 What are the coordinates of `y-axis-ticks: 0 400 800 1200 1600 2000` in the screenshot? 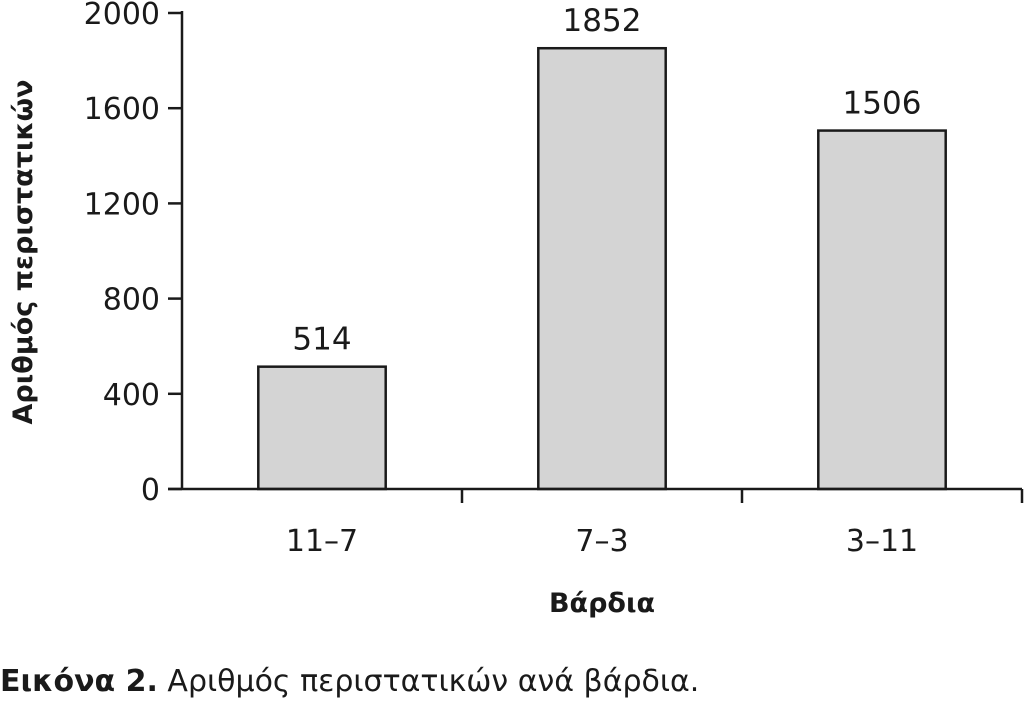 It's located at (133, 254).